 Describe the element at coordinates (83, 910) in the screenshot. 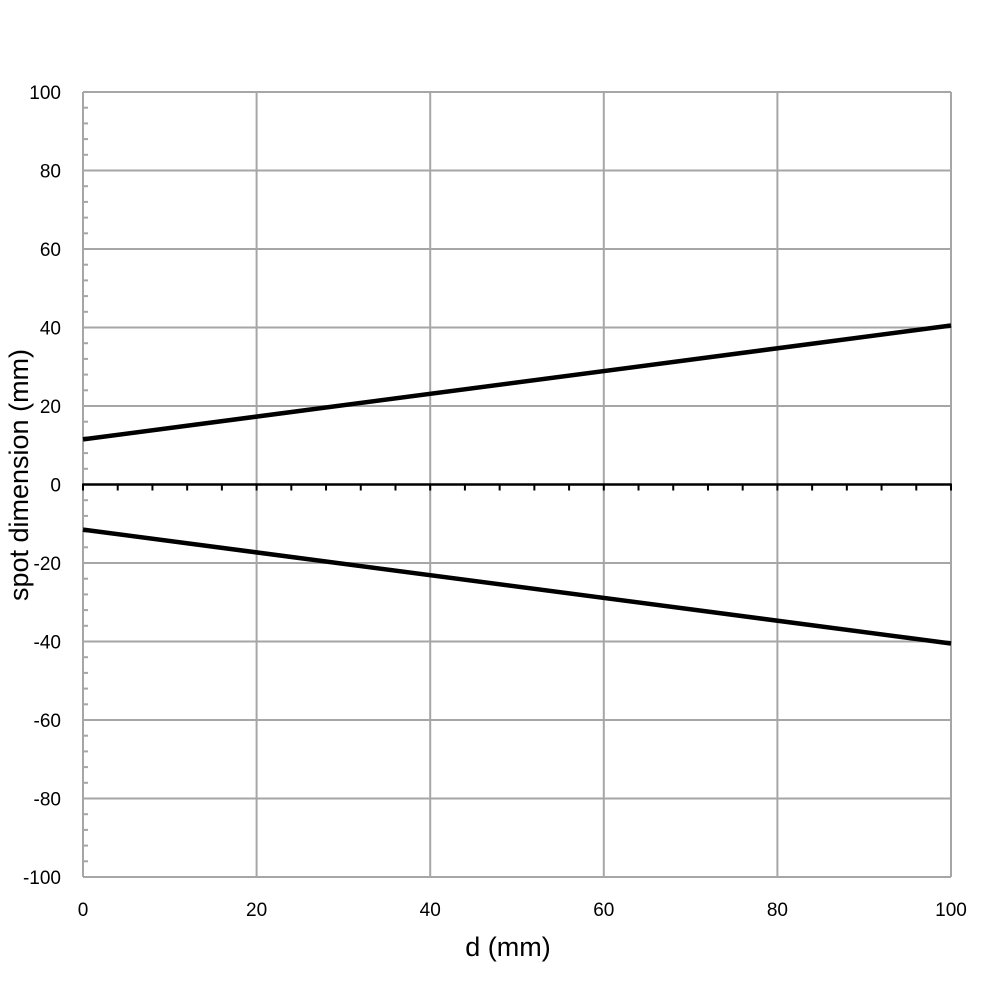

I see `x-tick-label: 0` at that location.